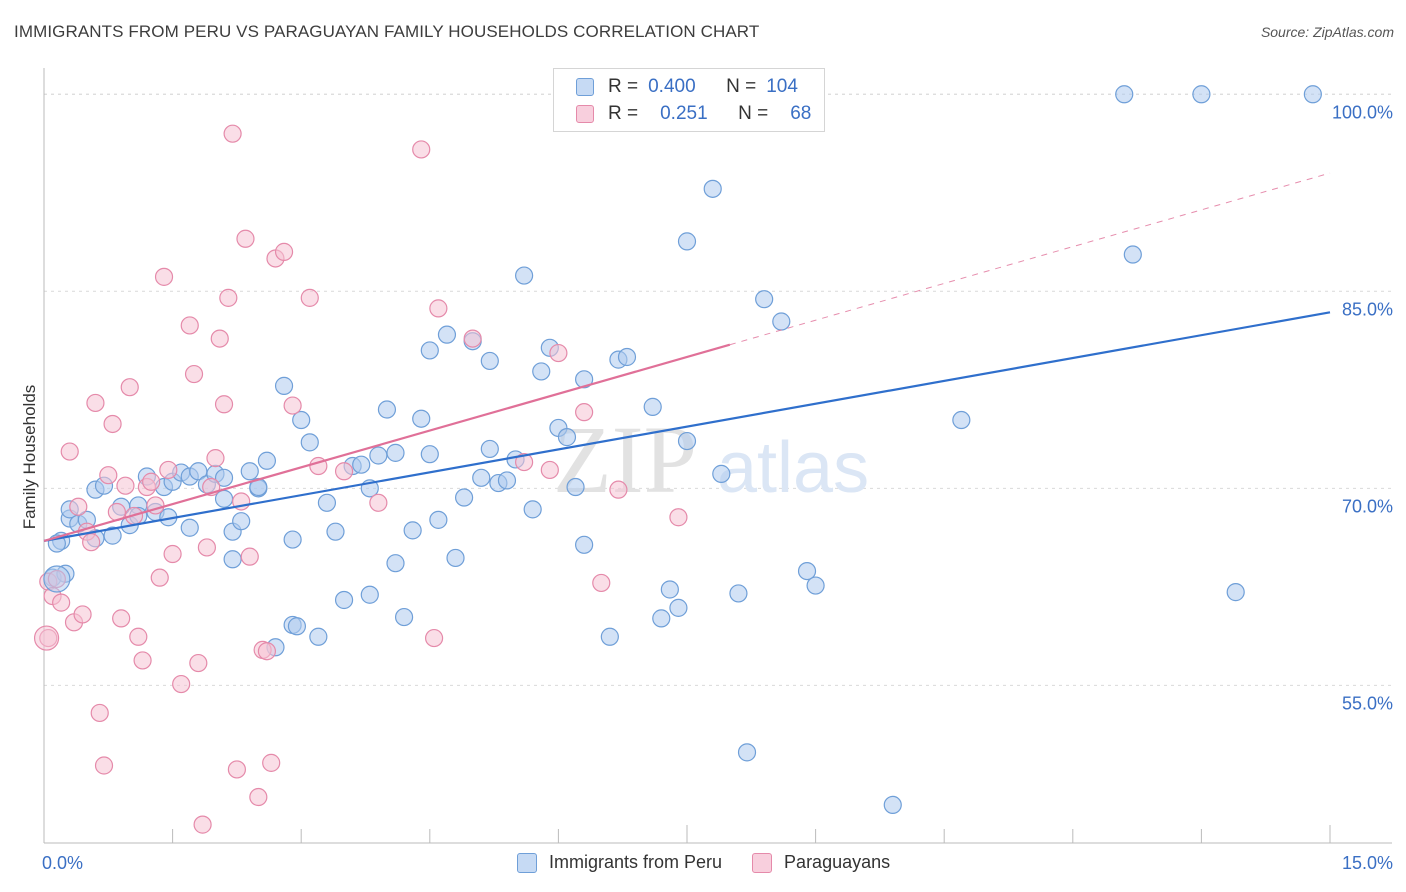 Image resolution: width=1406 pixels, height=892 pixels. I want to click on watermark-atlas: atlas, so click(793, 468).